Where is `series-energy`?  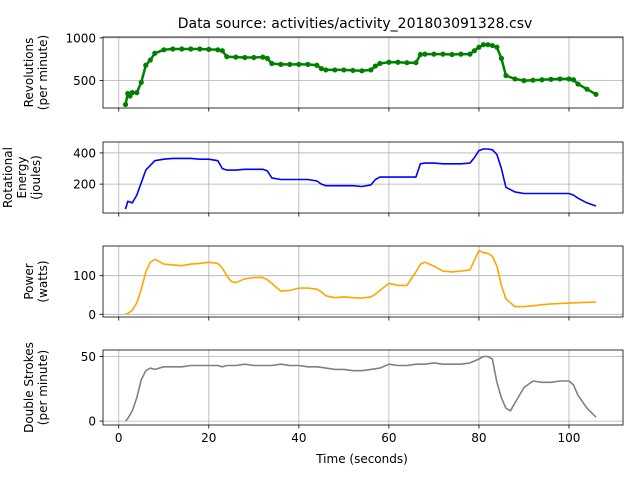 series-energy is located at coordinates (360, 179).